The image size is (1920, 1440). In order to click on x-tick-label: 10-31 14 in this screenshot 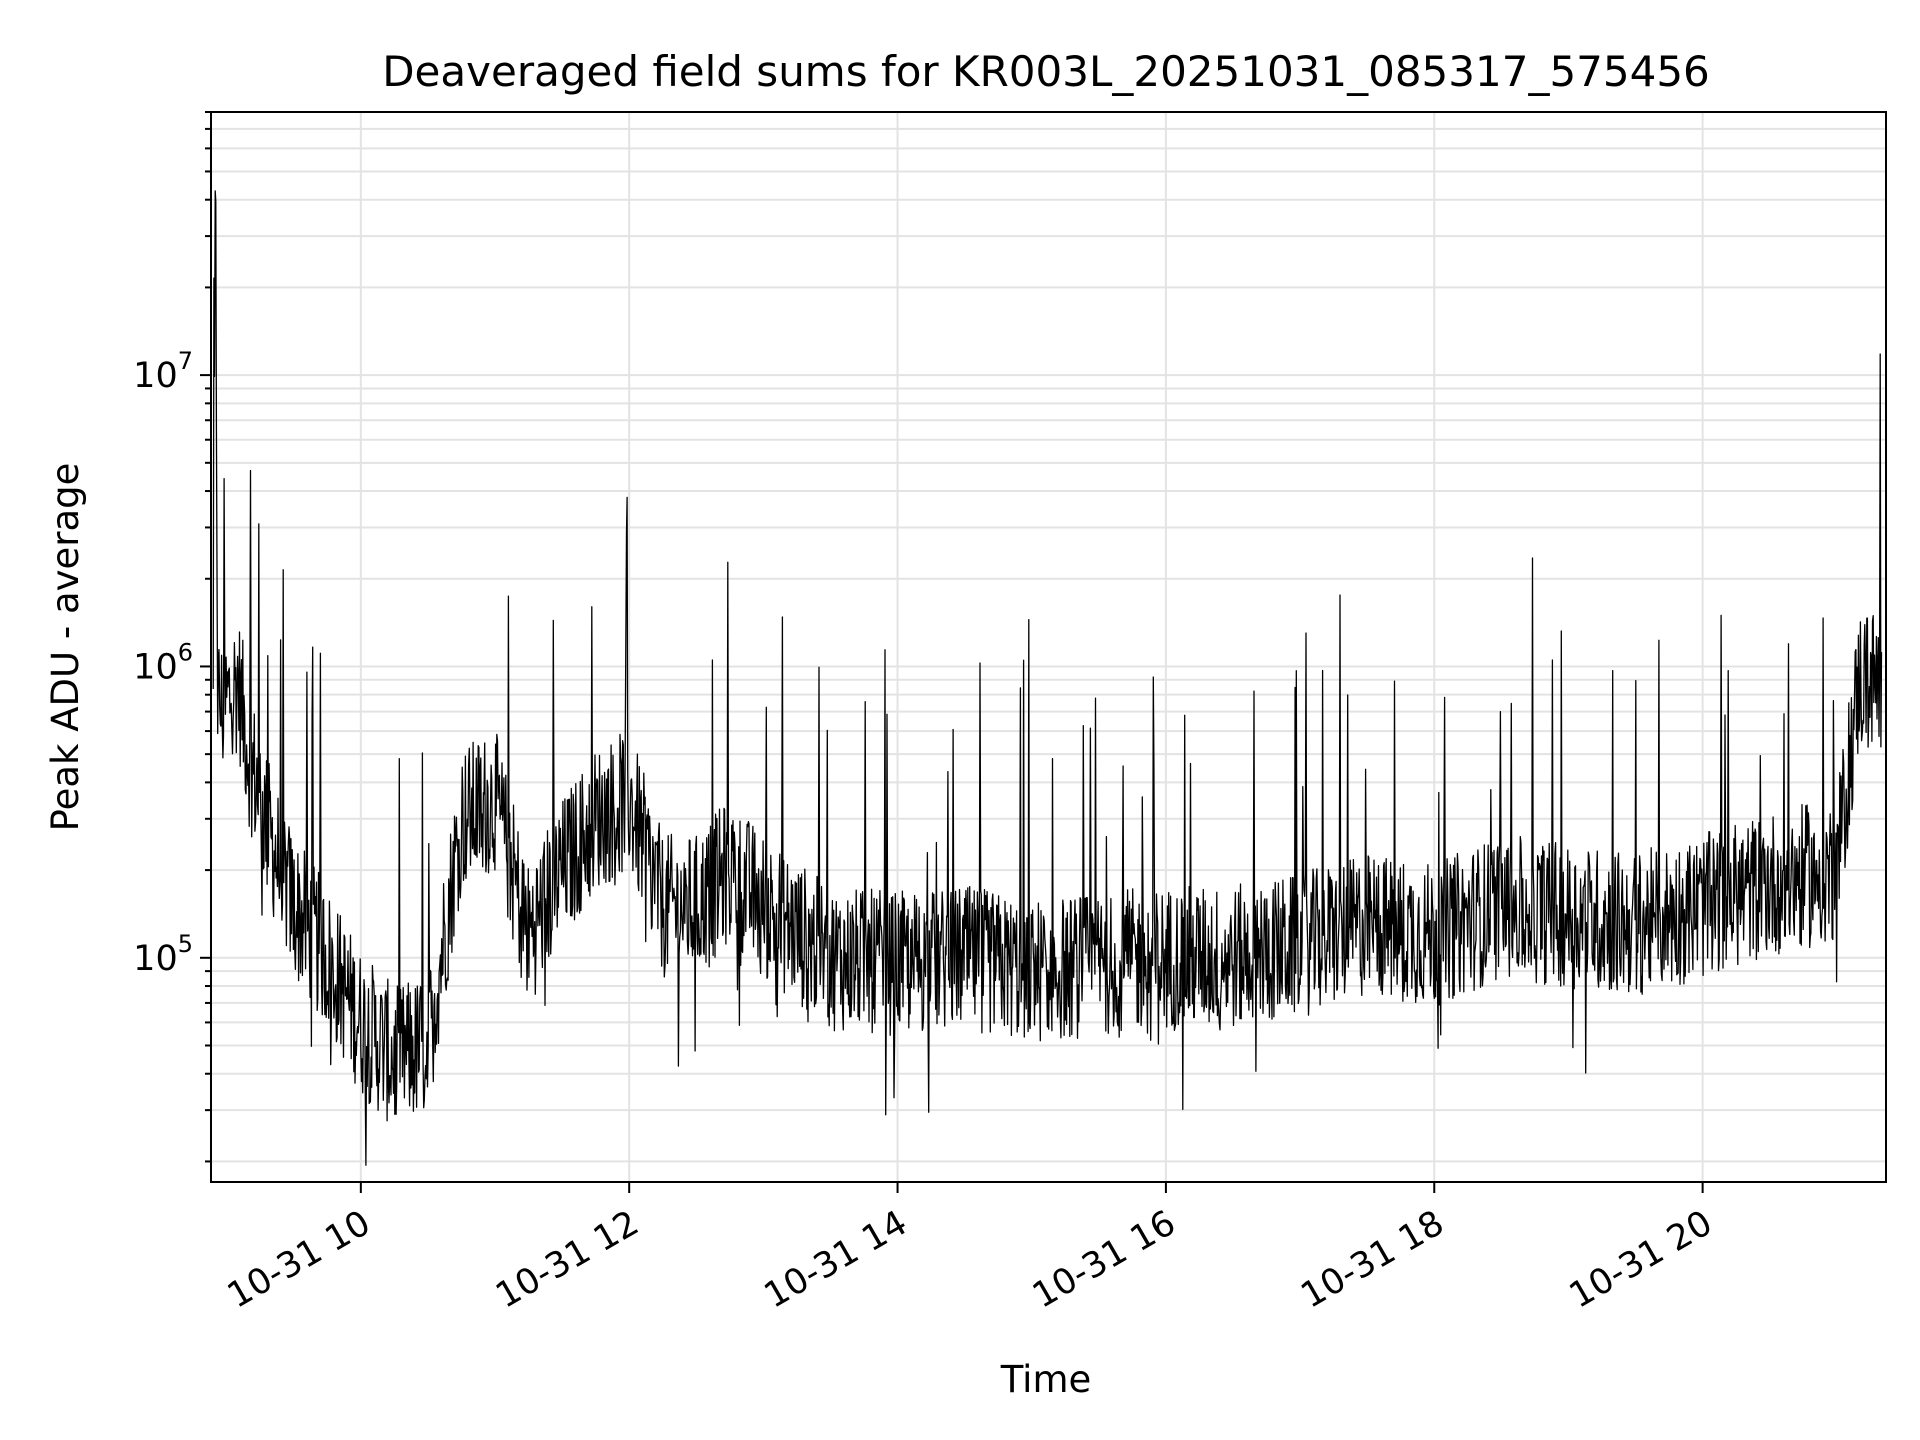, I will do `click(836, 1259)`.